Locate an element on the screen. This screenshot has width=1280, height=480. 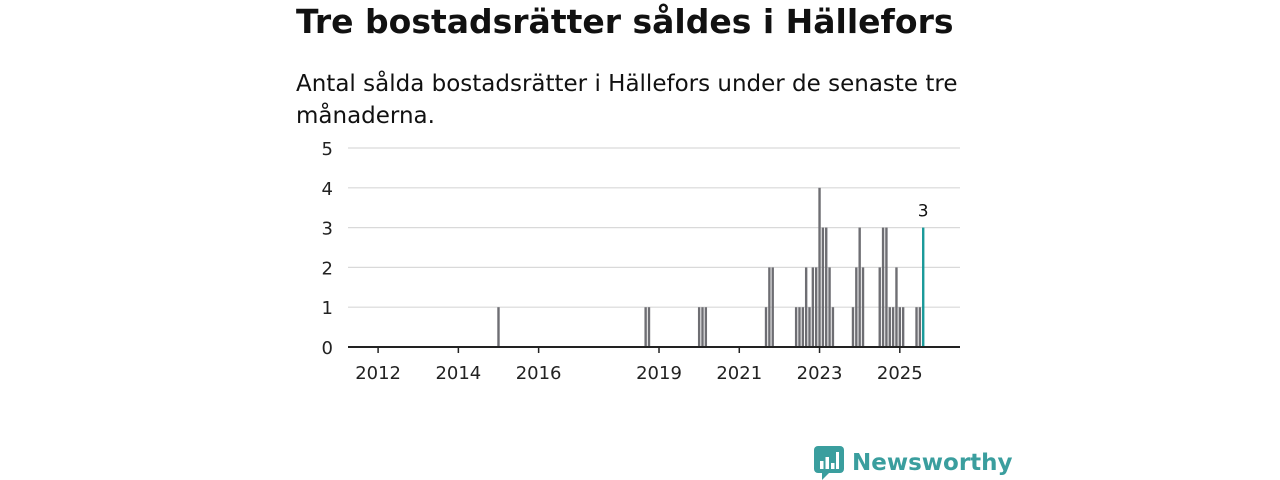
brand-name: Newsworthy is located at coordinates (932, 463).